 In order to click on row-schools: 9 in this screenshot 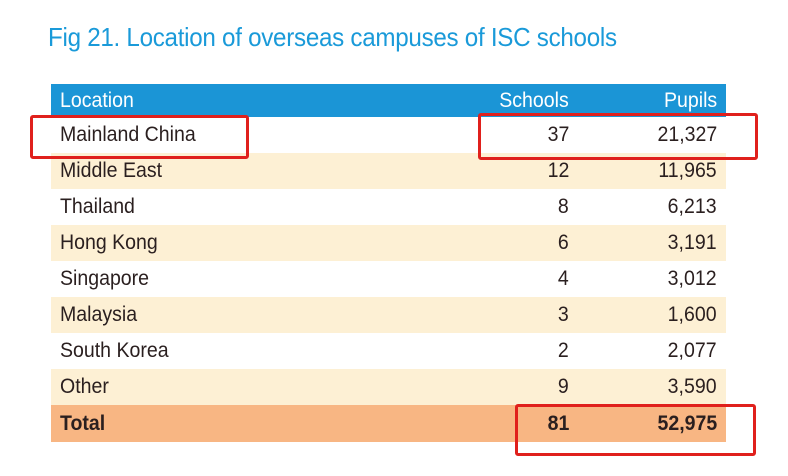, I will do `click(563, 386)`.